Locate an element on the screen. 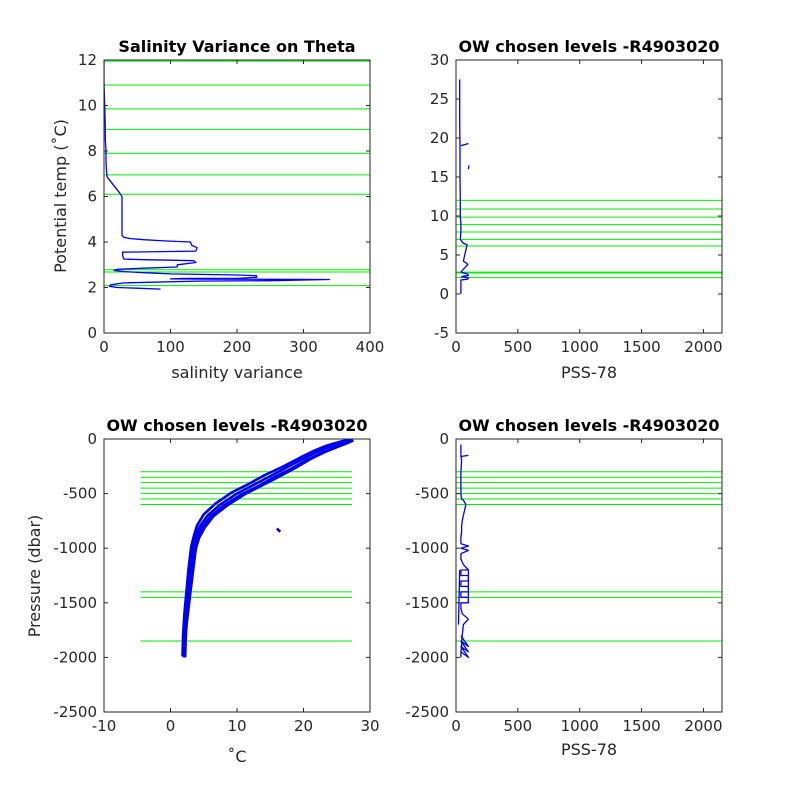  plot-area: 0 100 200 300 400 0 2 4 6 8 10 12 is located at coordinates (231, 203).